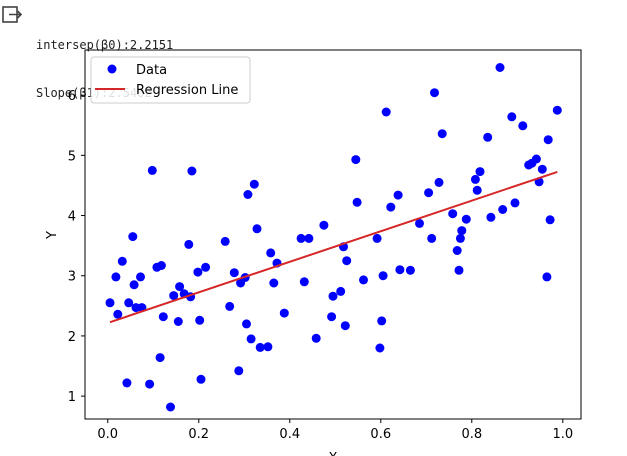  I want to click on x-tick-label: 0.6, so click(380, 434).